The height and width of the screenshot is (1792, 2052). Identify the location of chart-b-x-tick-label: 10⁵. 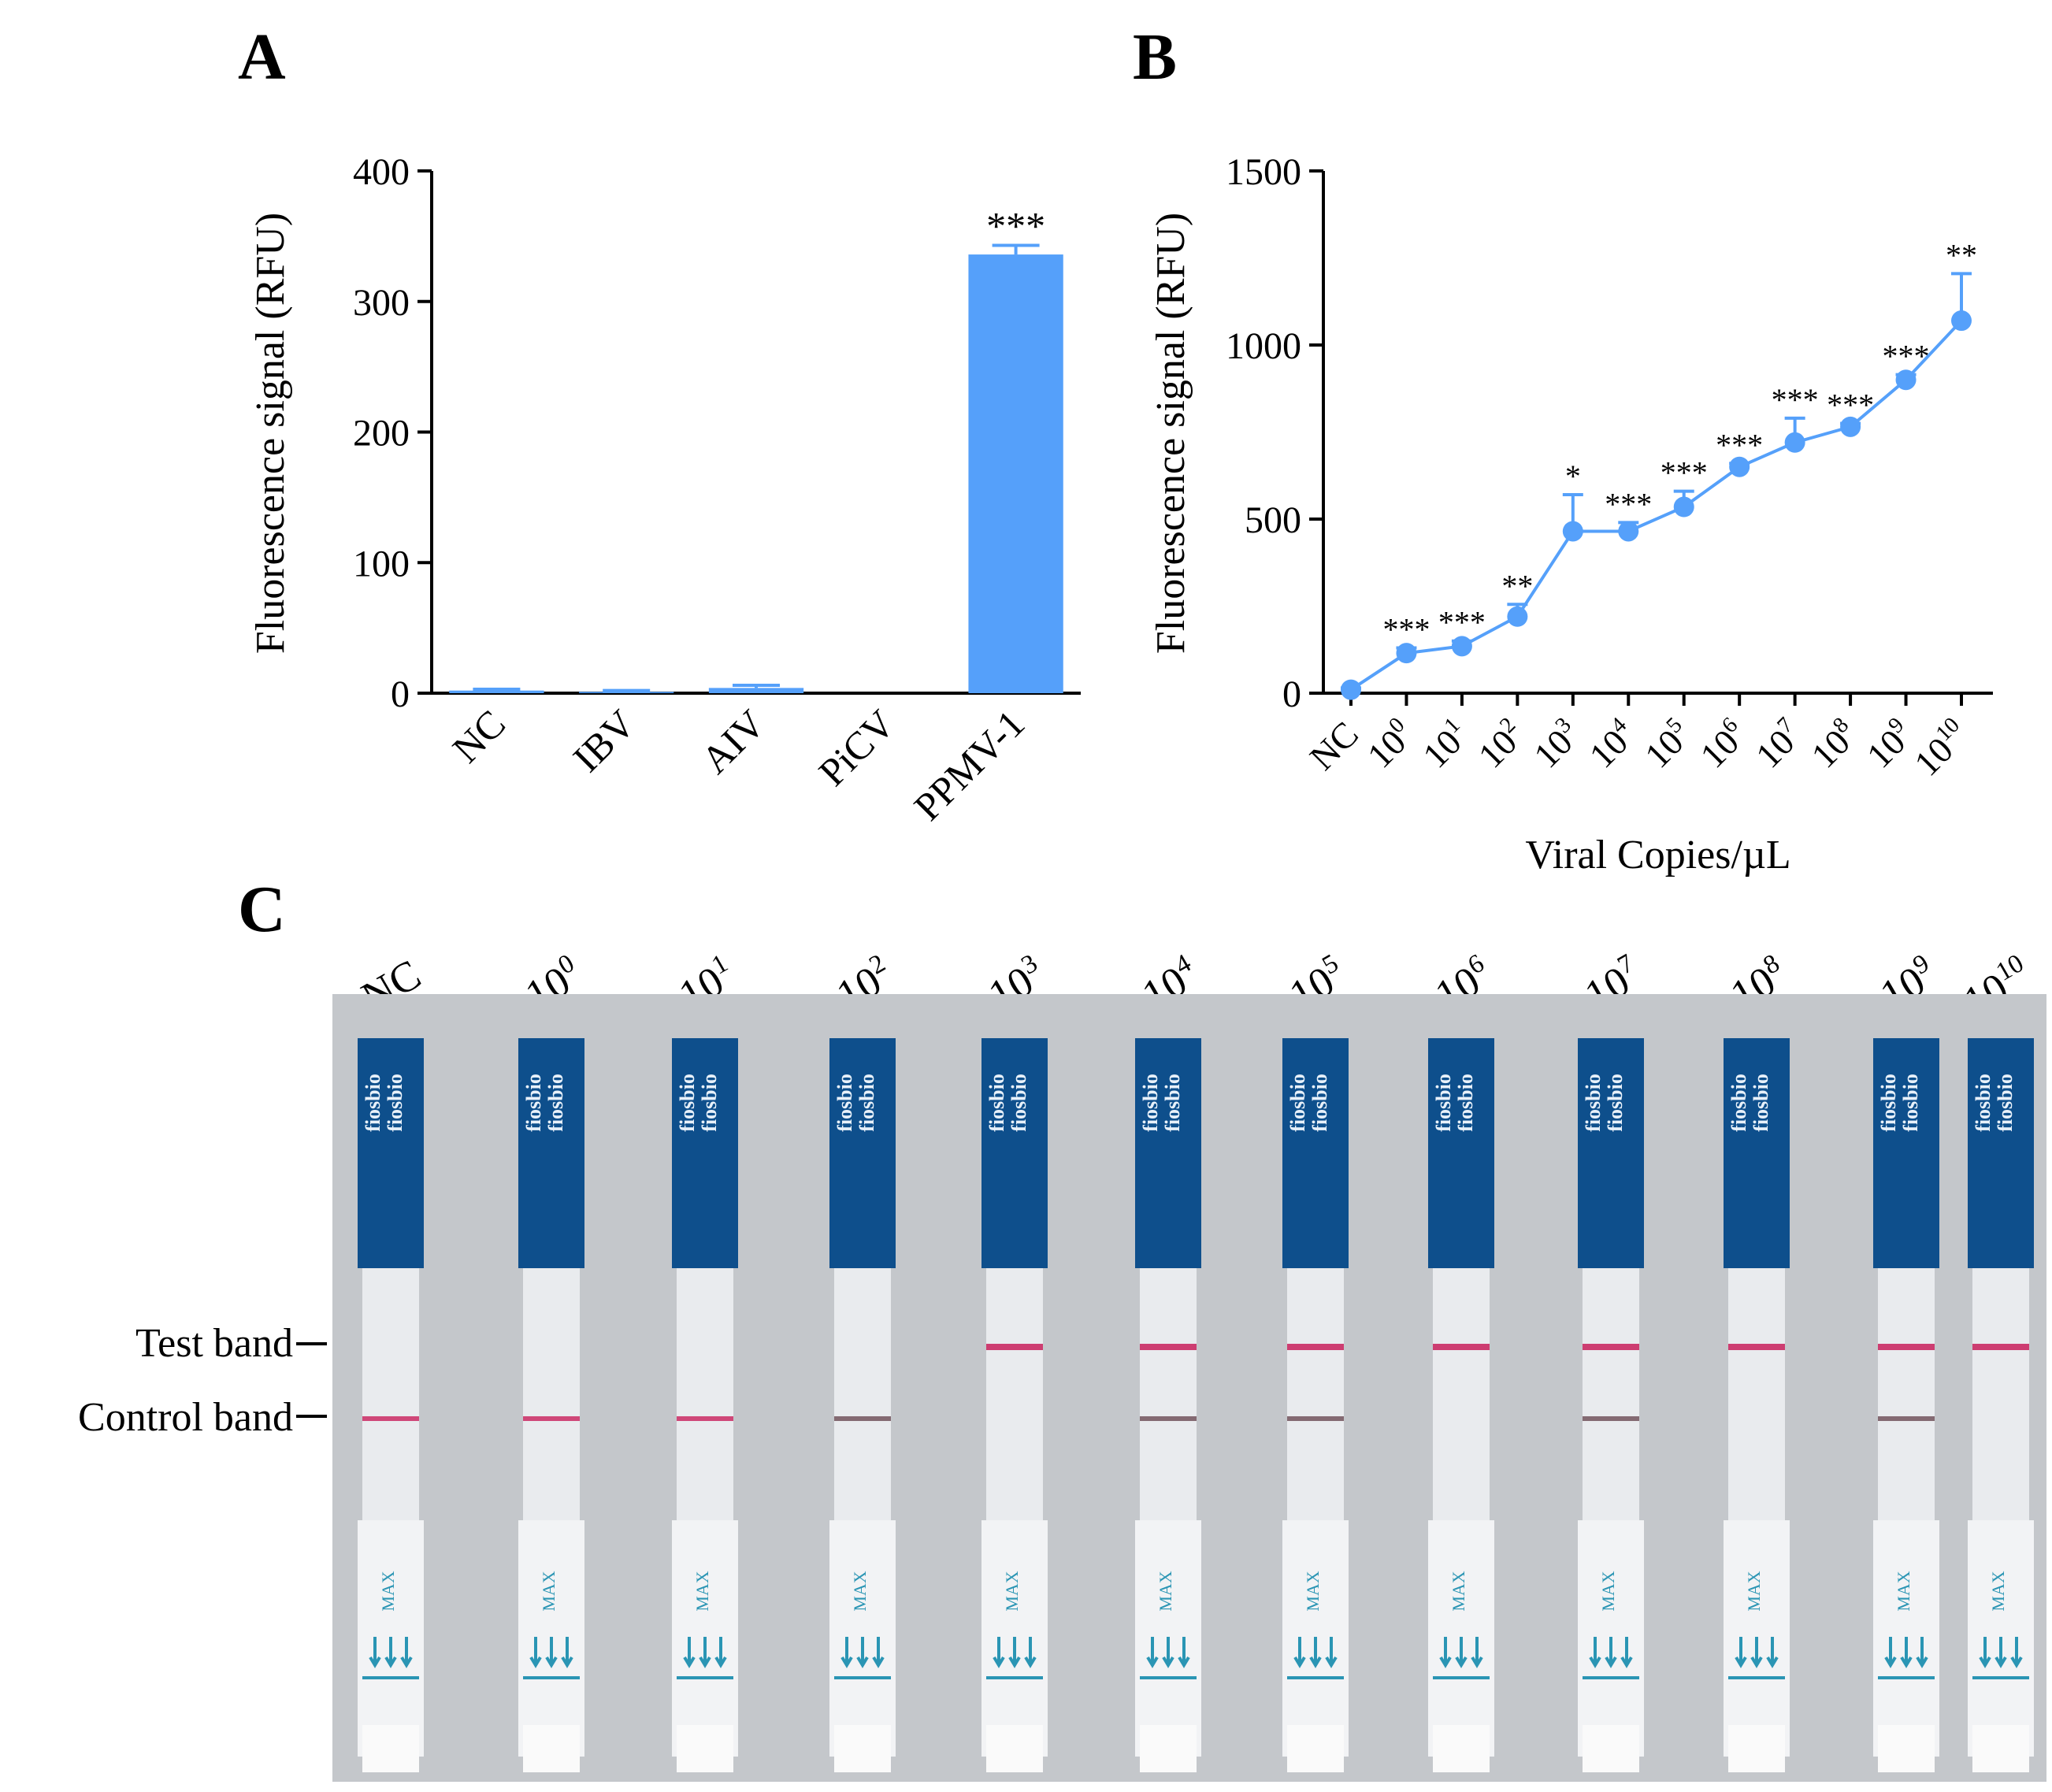
(1668, 744).